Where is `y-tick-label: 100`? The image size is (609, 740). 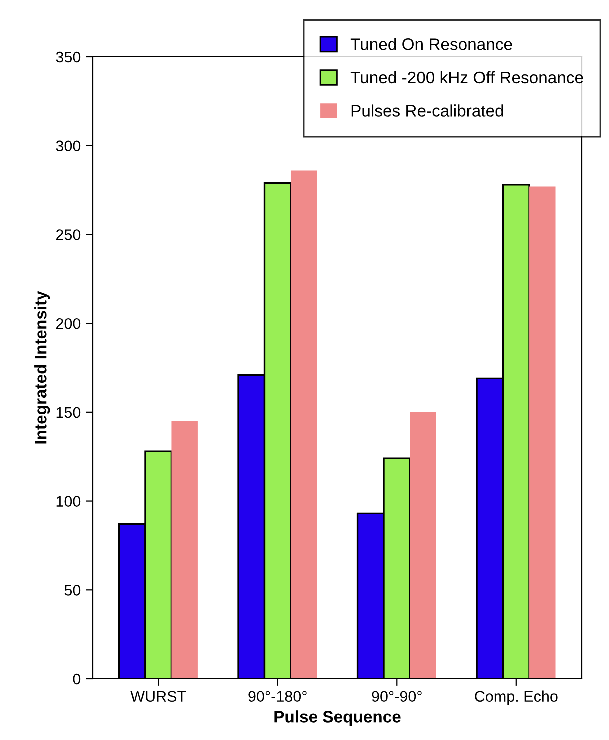
y-tick-label: 100 is located at coordinates (68, 501).